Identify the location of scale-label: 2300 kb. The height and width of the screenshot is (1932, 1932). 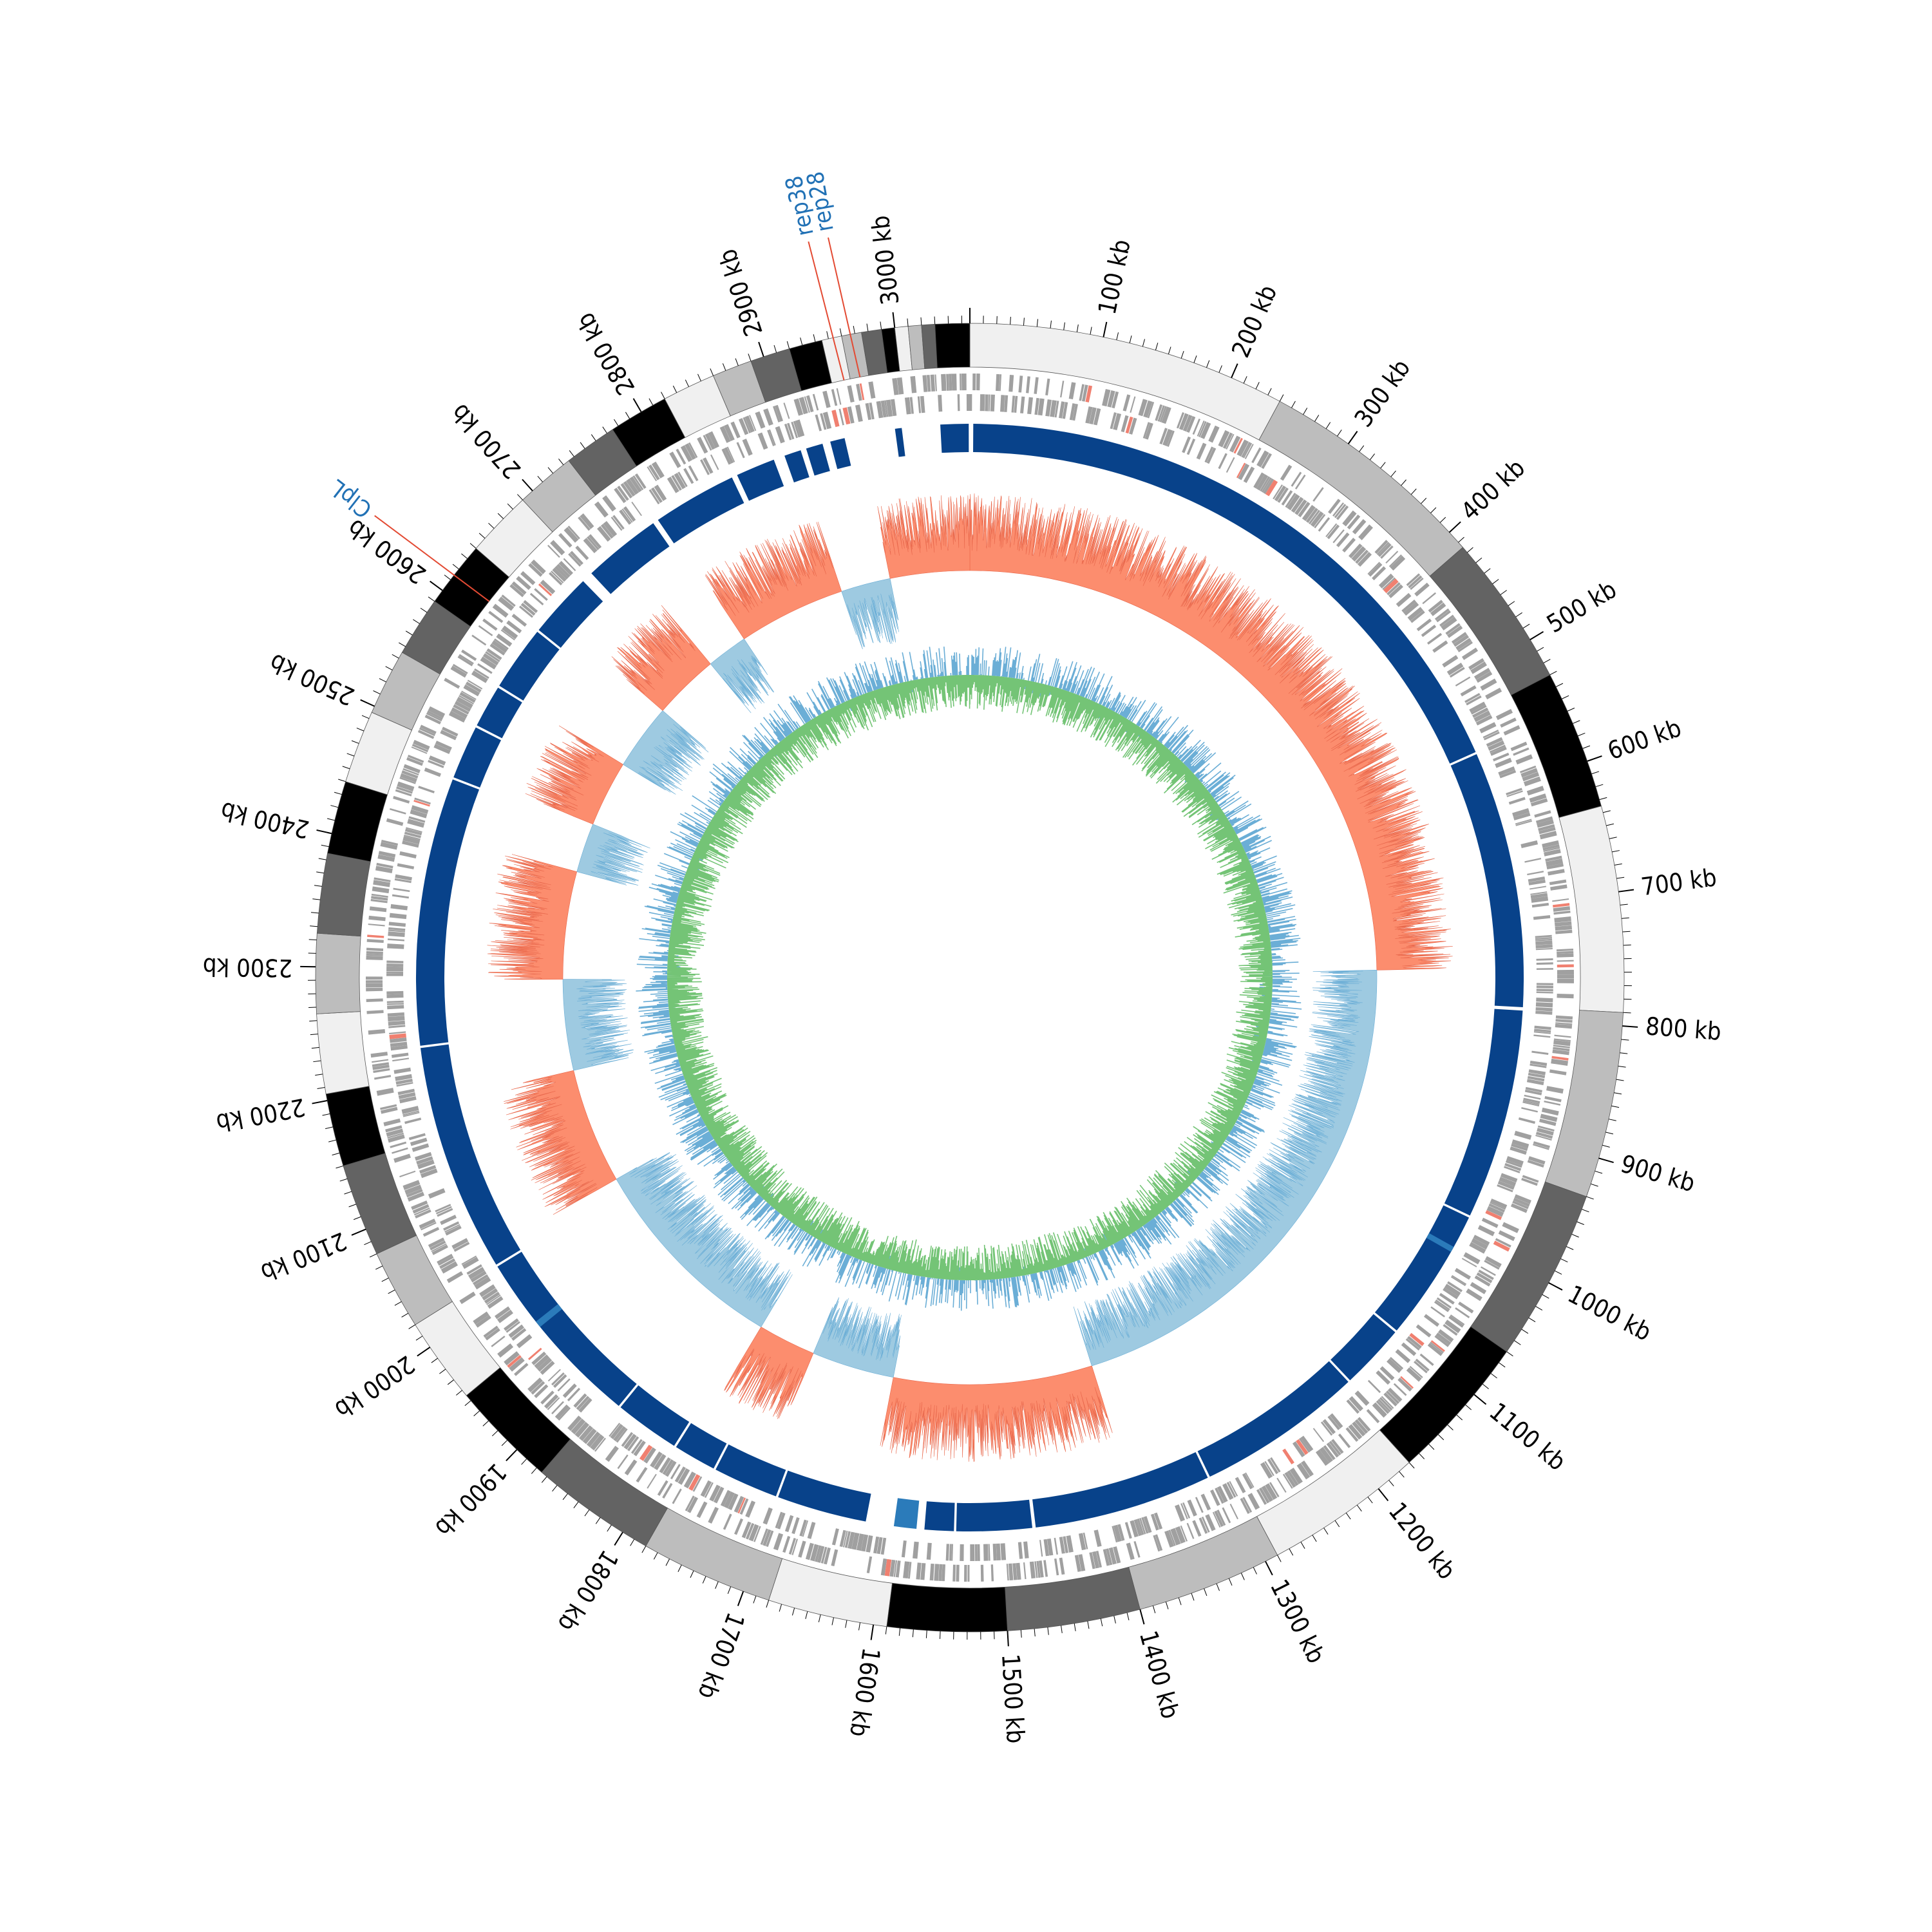
(247, 967).